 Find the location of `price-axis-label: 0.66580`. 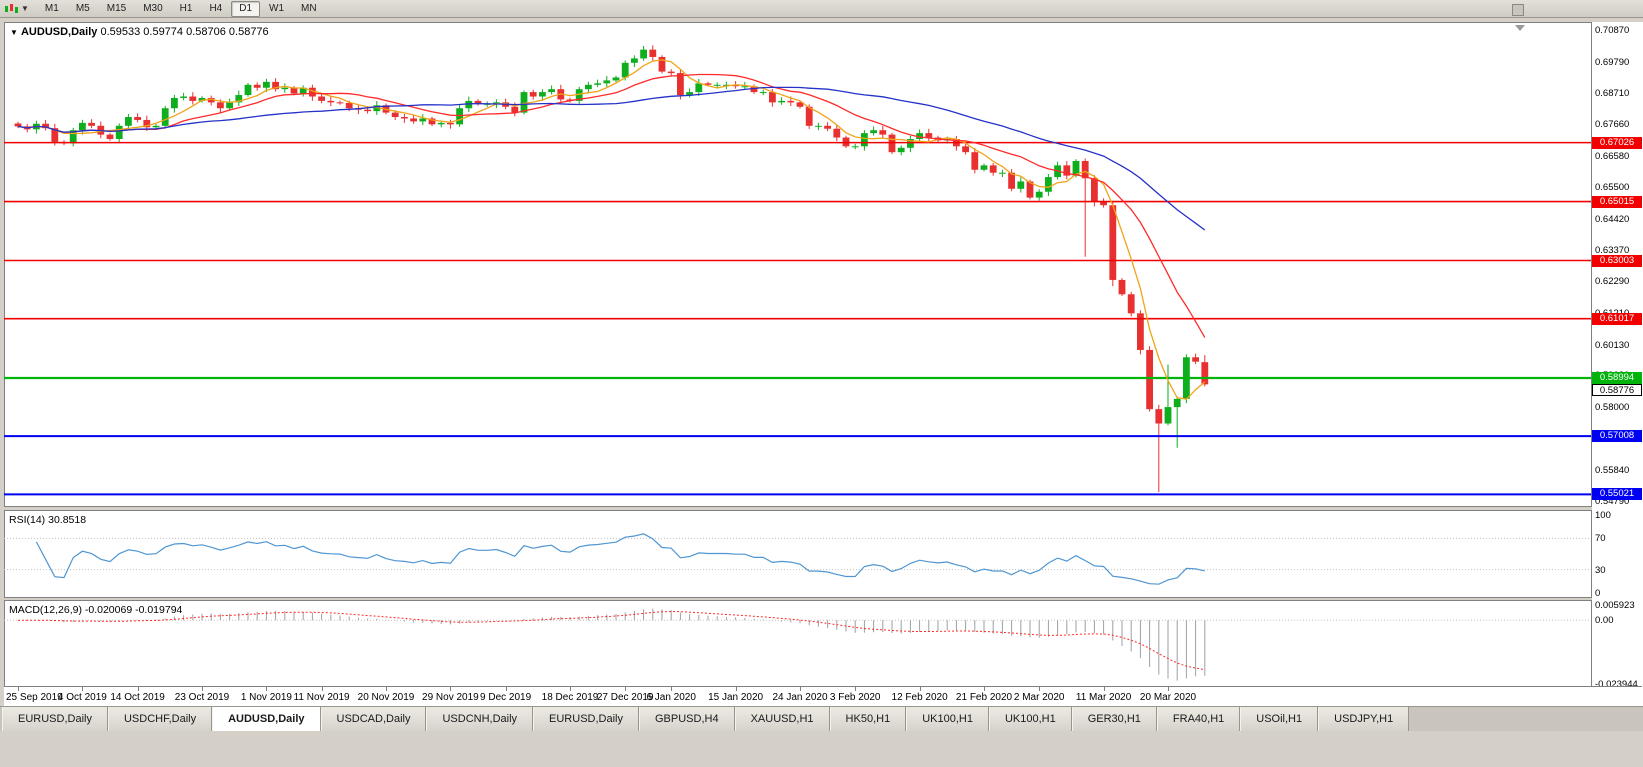

price-axis-label: 0.66580 is located at coordinates (1612, 156).